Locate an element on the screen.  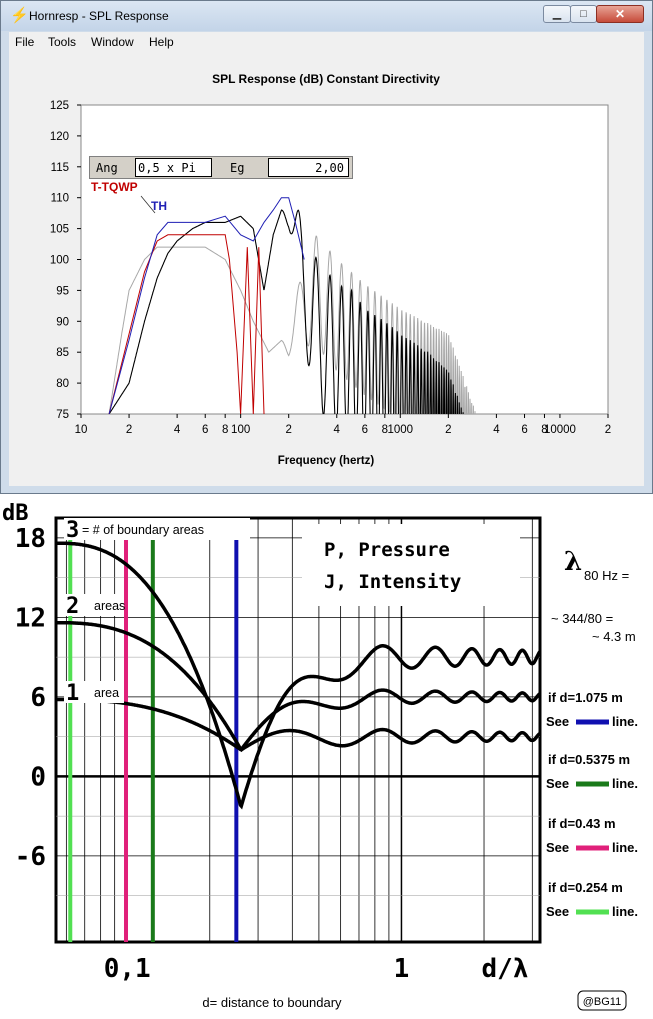
x-tick-label: 0,1 is located at coordinates (127, 969).